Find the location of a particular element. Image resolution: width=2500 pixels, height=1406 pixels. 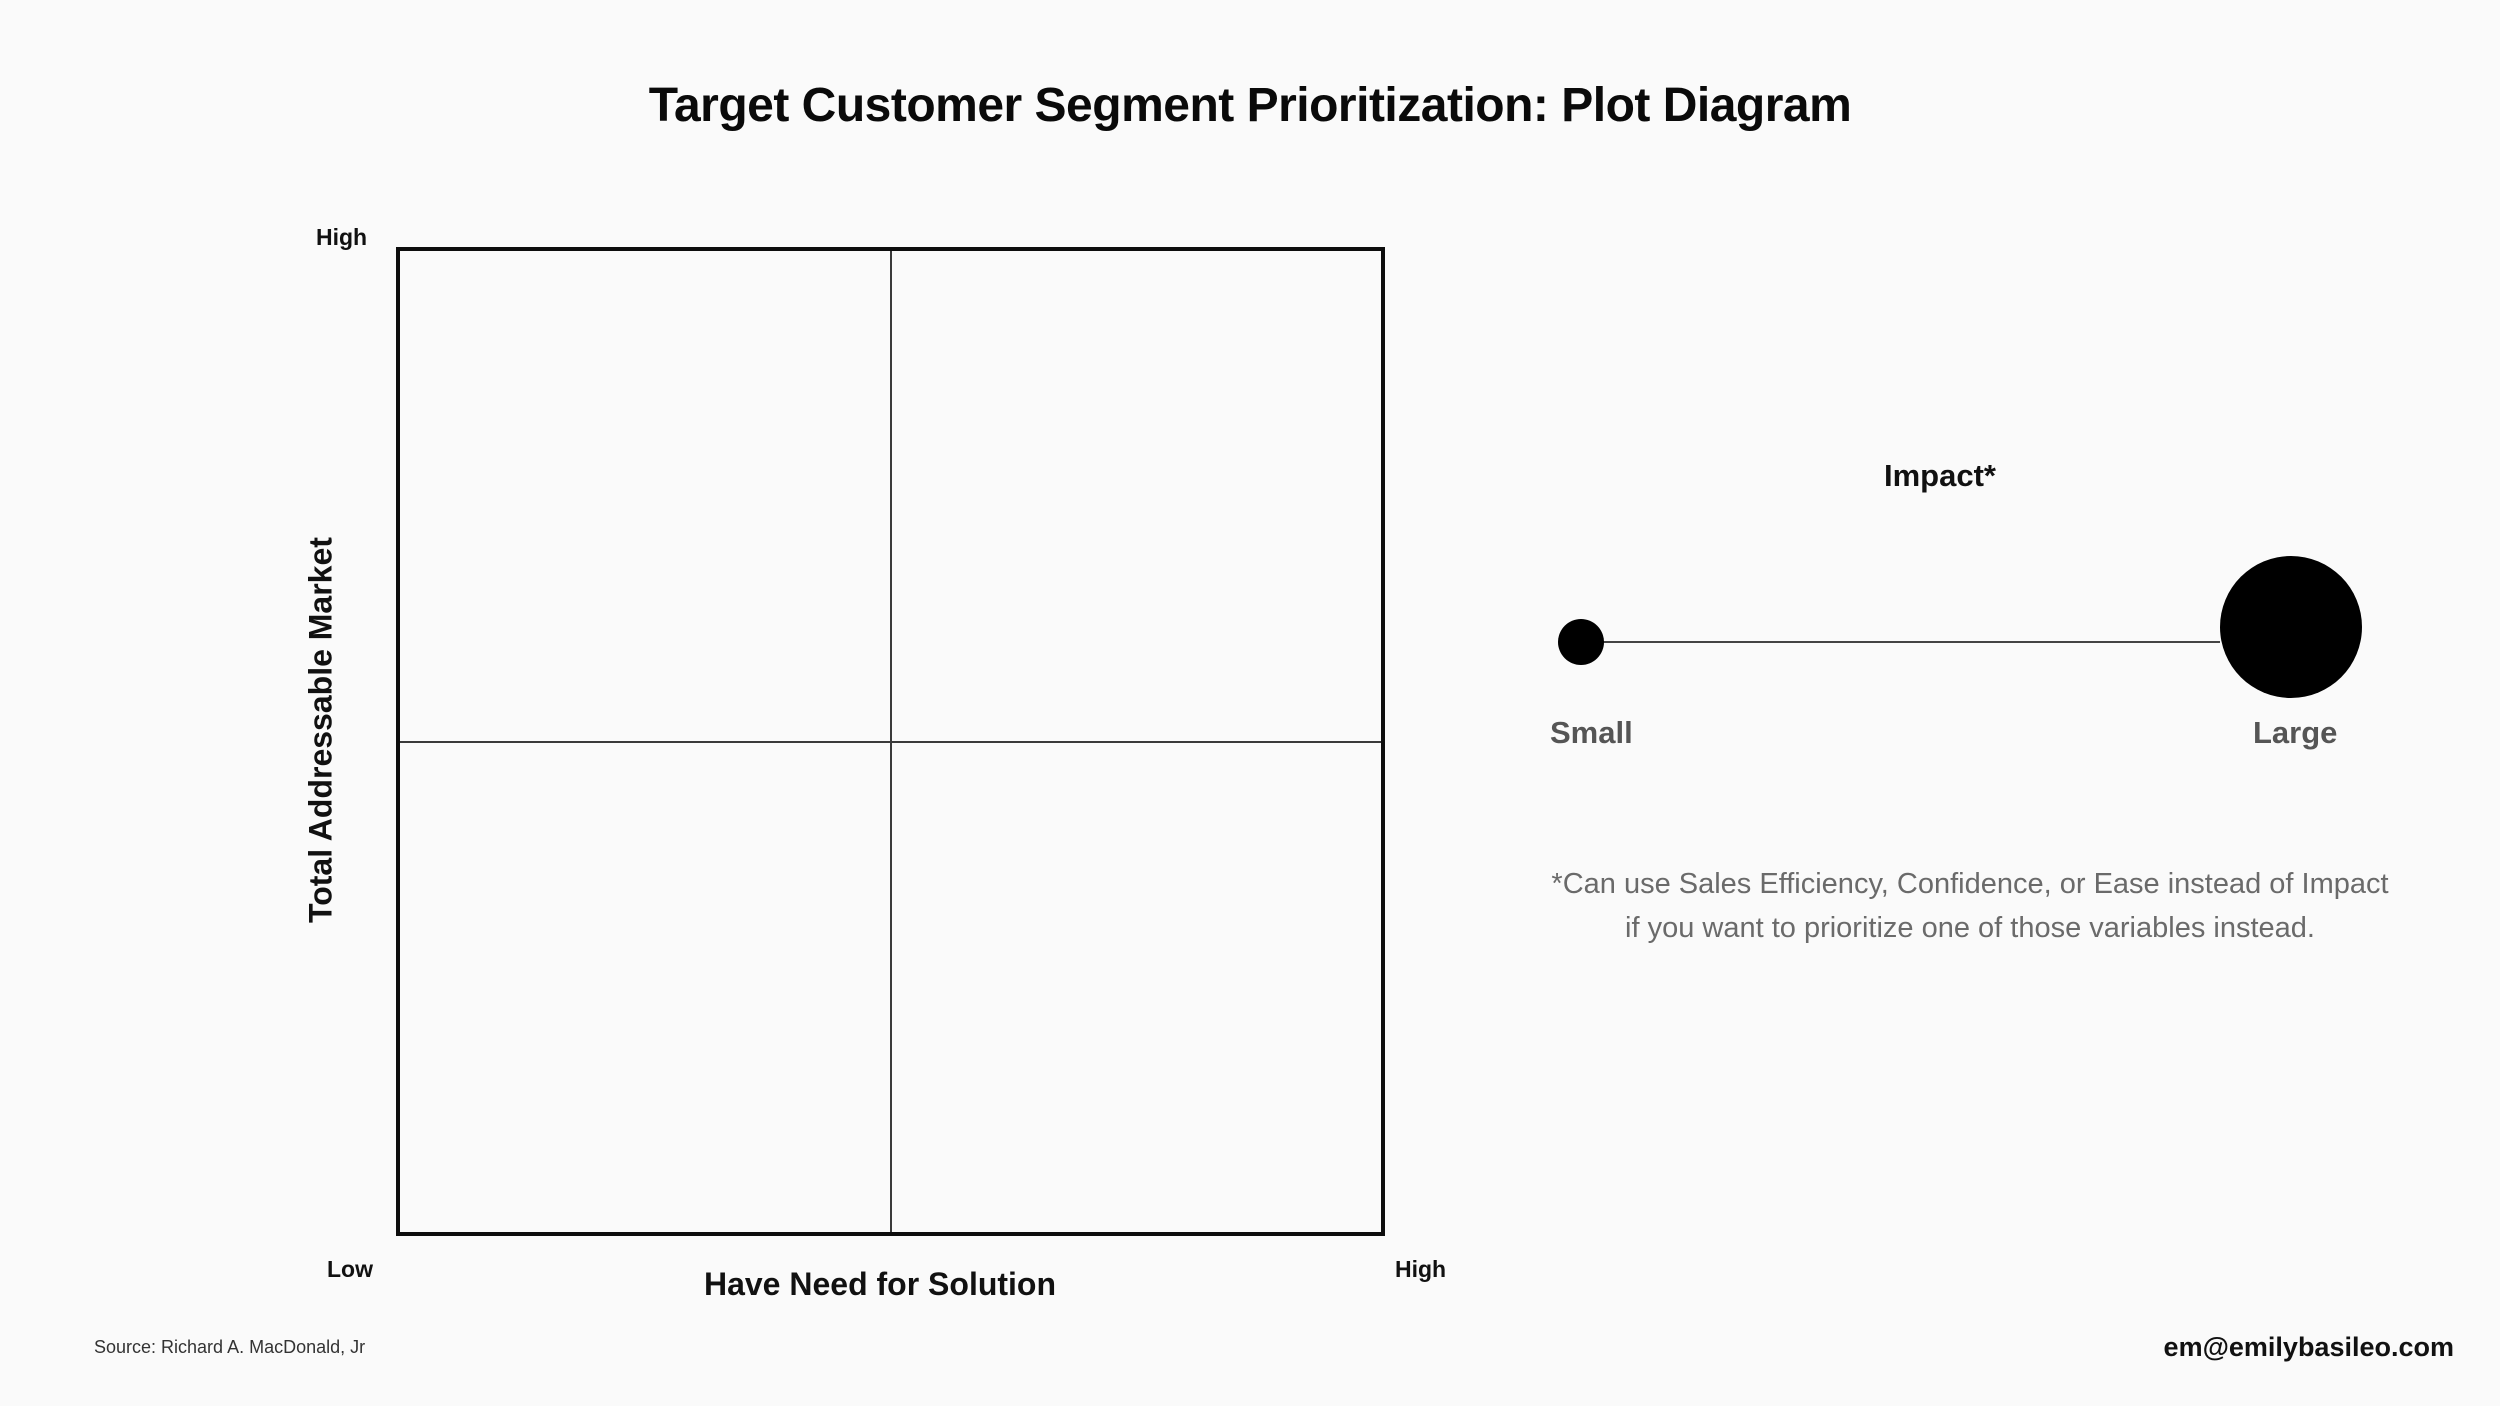

y-axis-title: Total Addressable Market is located at coordinates (320, 730).